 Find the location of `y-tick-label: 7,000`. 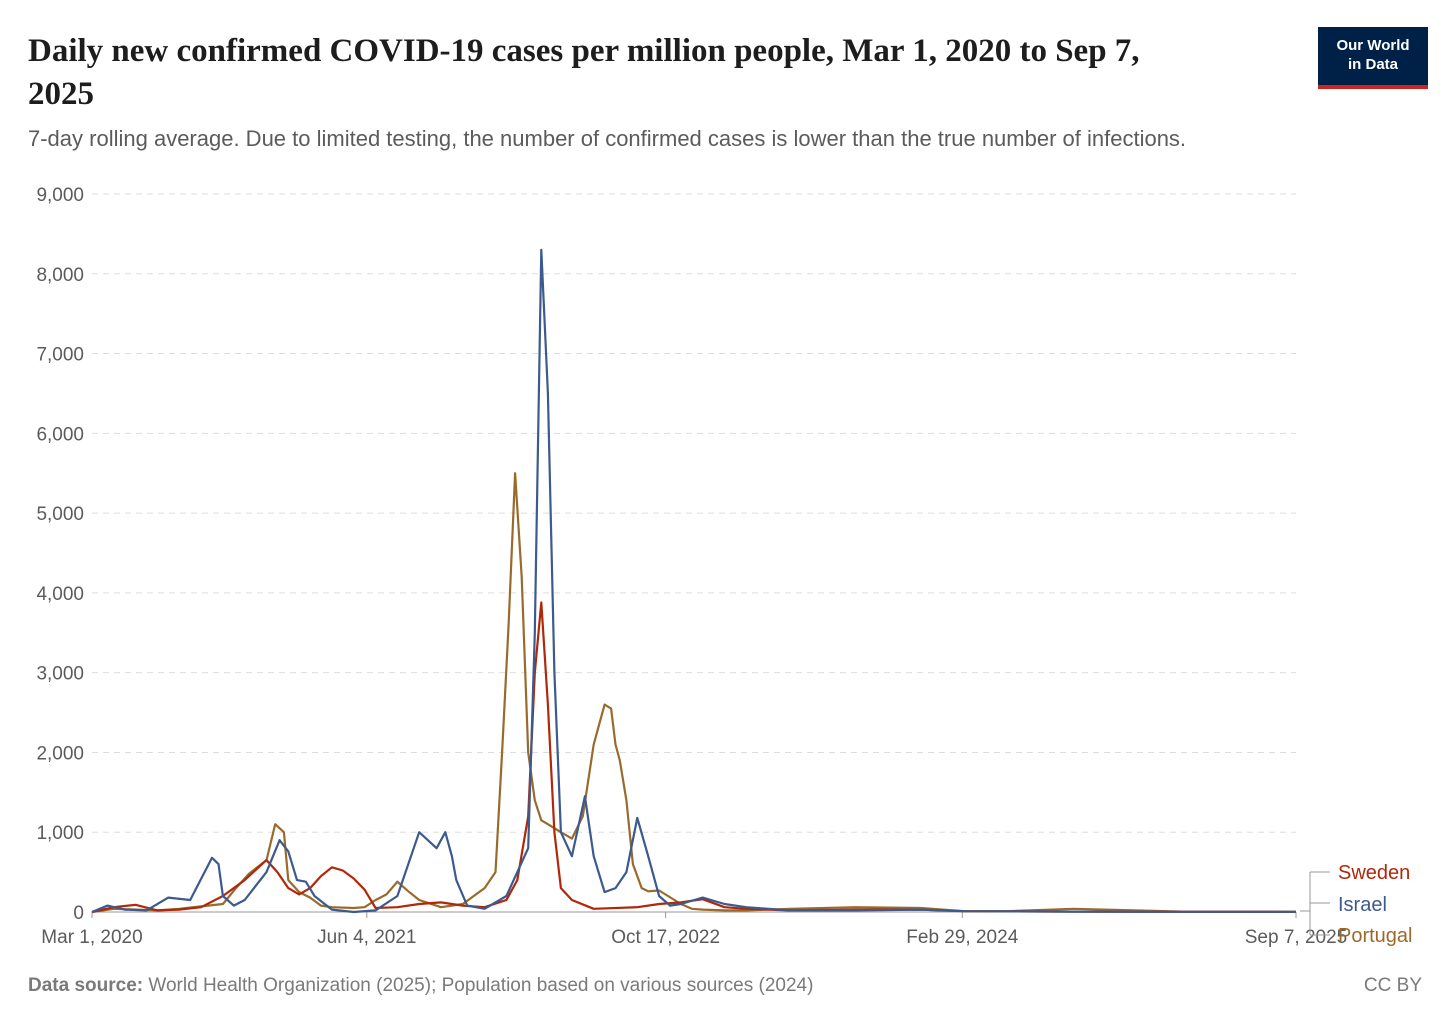

y-tick-label: 7,000 is located at coordinates (60, 355).